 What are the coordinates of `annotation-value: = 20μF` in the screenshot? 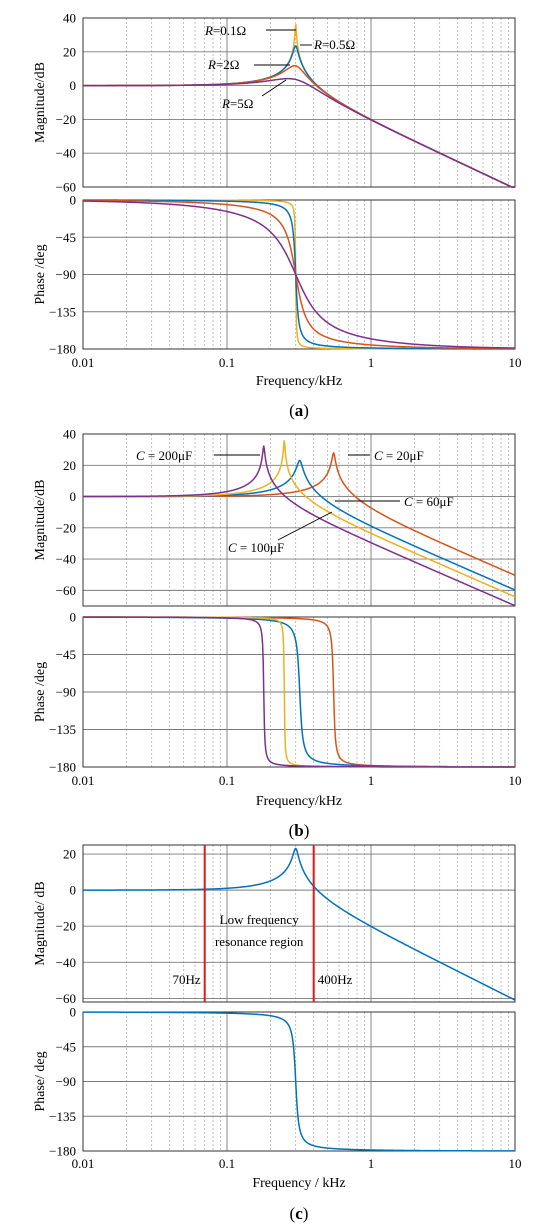 It's located at (403, 455).